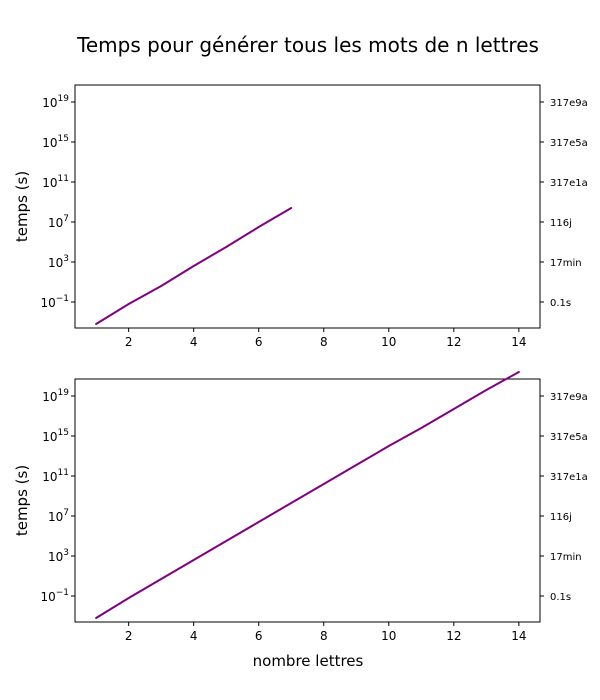 This screenshot has width=600, height=700. Describe the element at coordinates (194, 266) in the screenshot. I see `series-line` at that location.